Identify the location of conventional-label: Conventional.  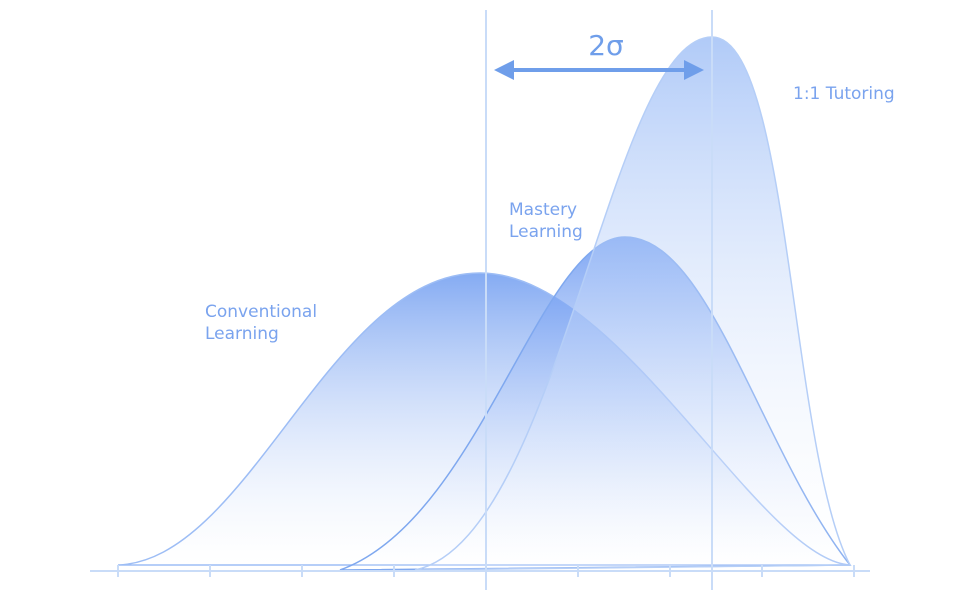
(261, 312).